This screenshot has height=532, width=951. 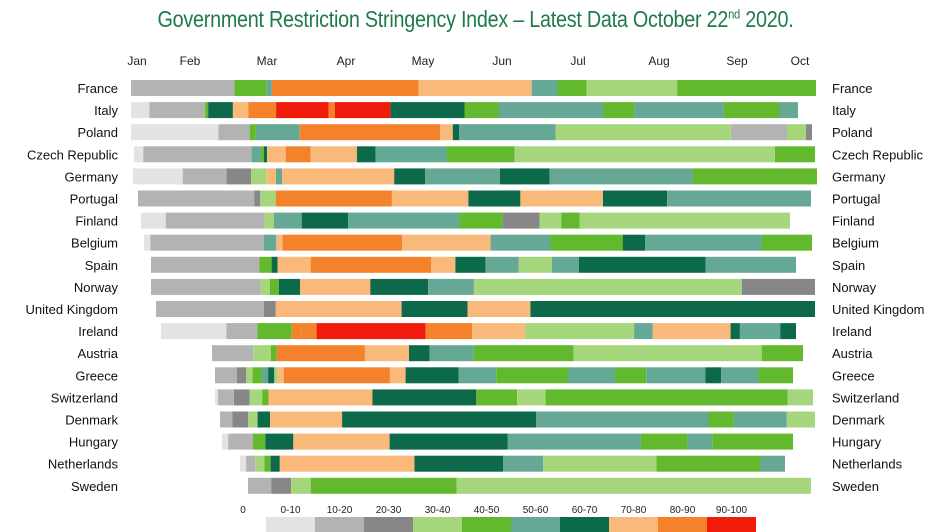 I want to click on country-label-right-spain: Spain, so click(x=848, y=265).